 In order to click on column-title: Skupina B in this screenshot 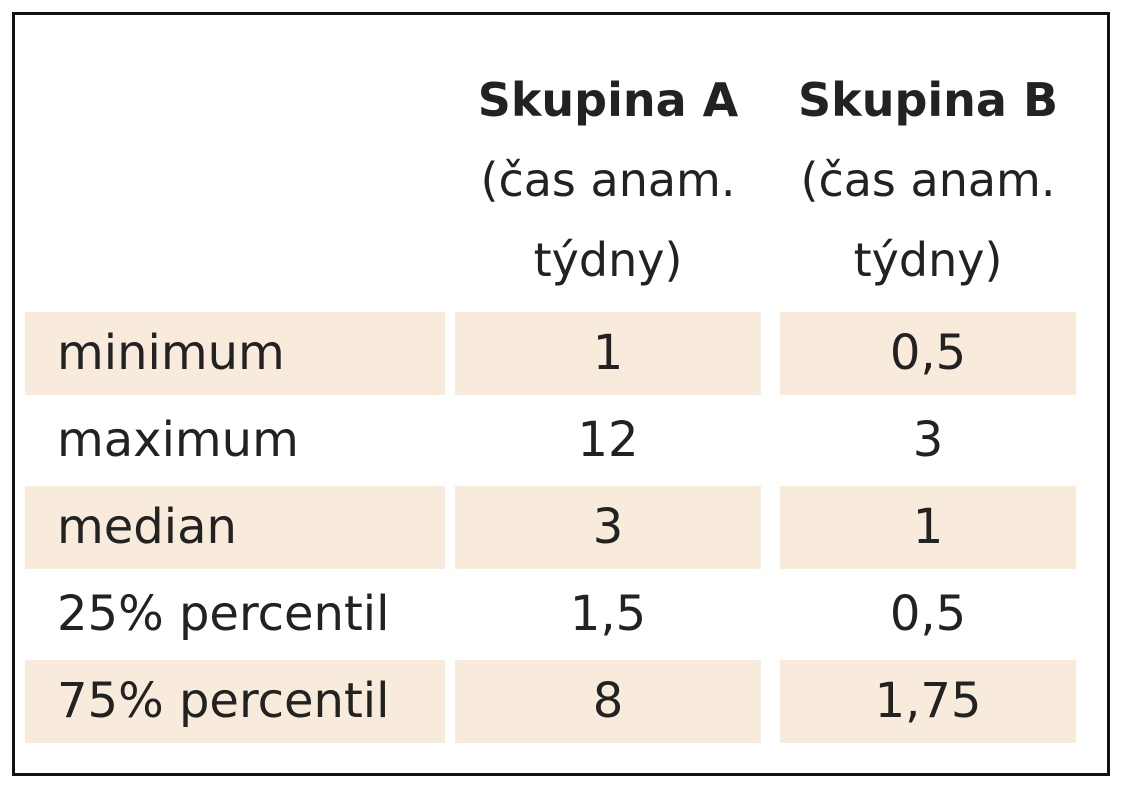, I will do `click(928, 100)`.